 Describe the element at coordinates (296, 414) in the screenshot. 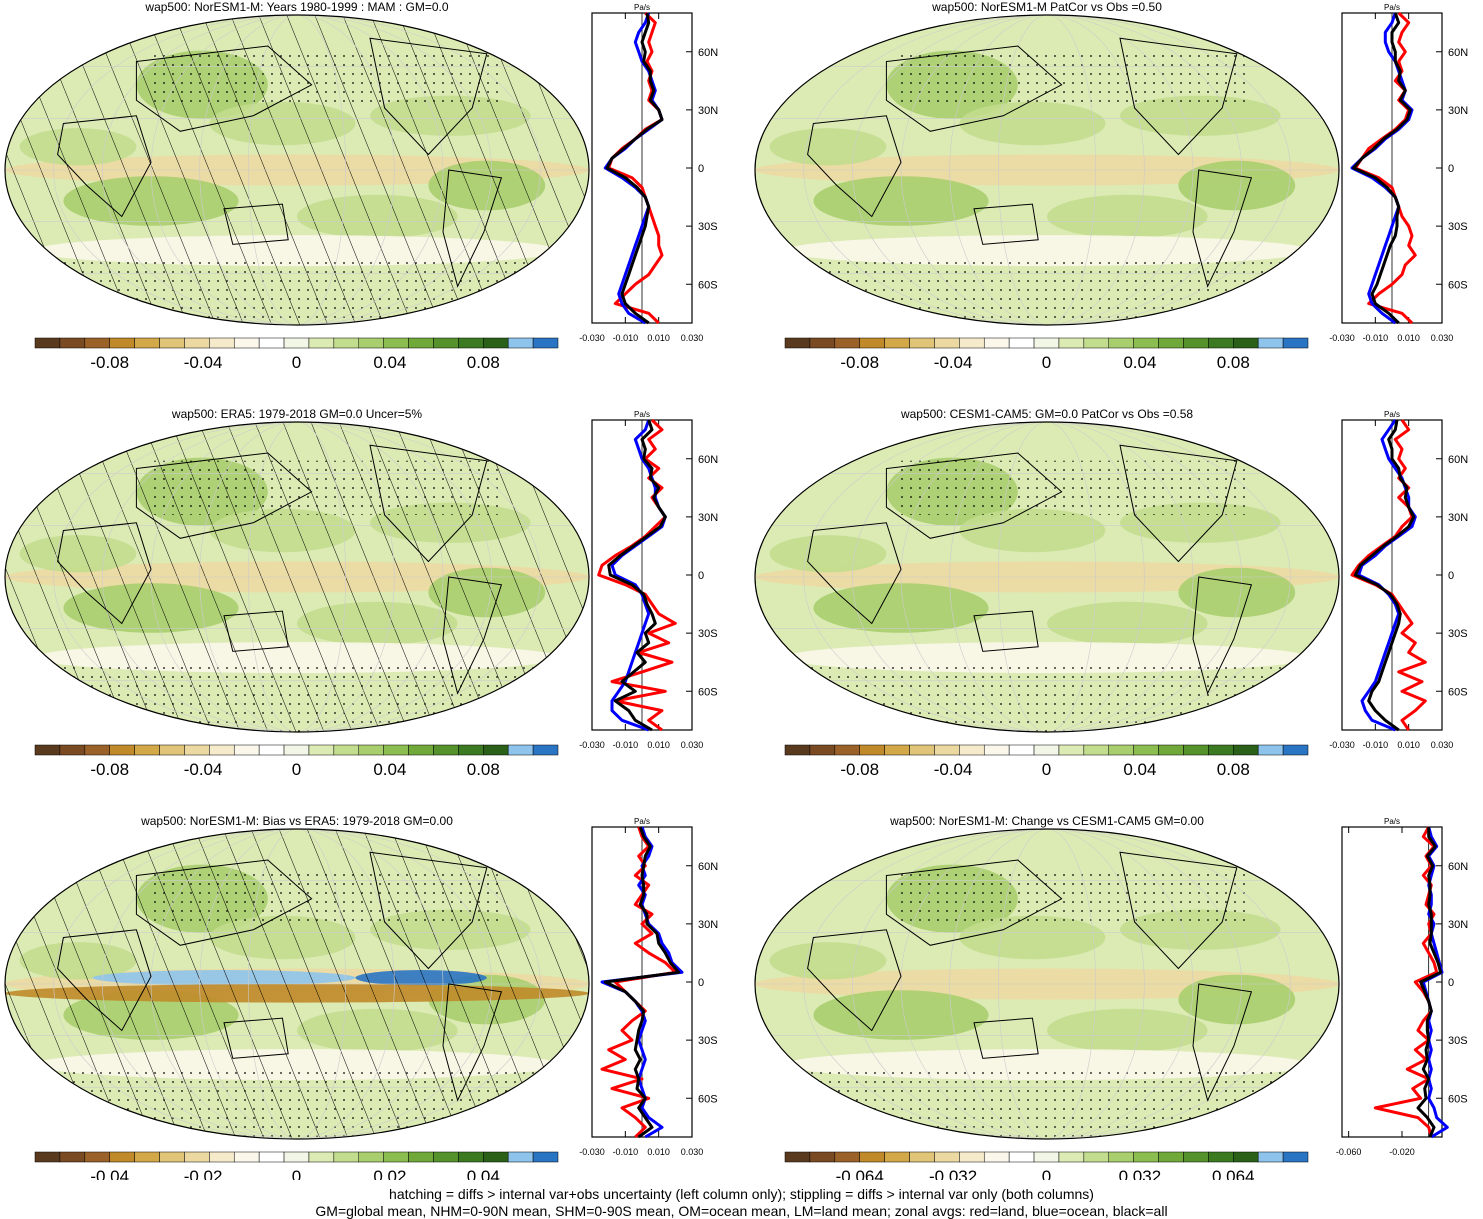

I see `panel-title: wap500: ERA5: 1979-2018 GM=0.0 Uncer=5%` at that location.